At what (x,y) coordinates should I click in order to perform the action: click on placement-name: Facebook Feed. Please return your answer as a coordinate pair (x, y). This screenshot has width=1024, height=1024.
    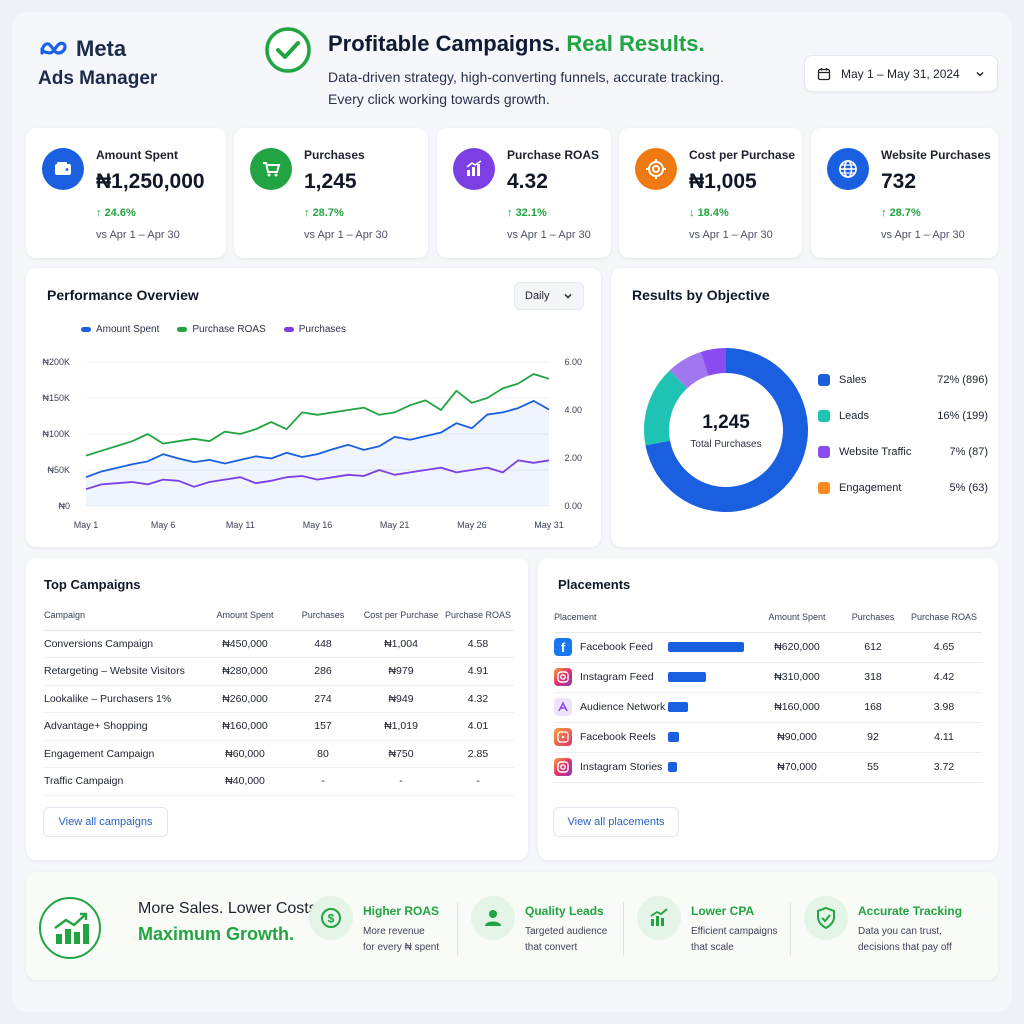
    Looking at the image, I should click on (616, 647).